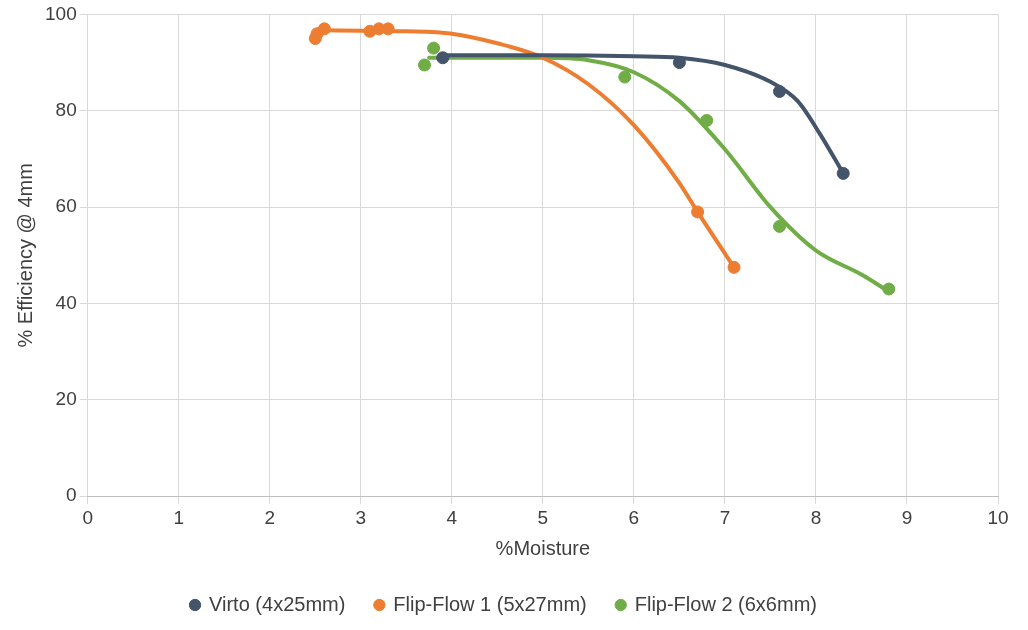 The height and width of the screenshot is (630, 1028). Describe the element at coordinates (66, 399) in the screenshot. I see `y-tick-label: 20` at that location.